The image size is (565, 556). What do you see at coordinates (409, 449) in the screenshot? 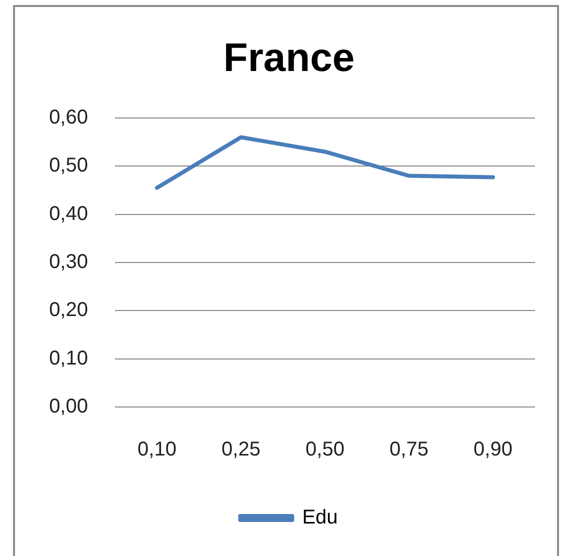
I see `x-tick-label: 0,75` at bounding box center [409, 449].